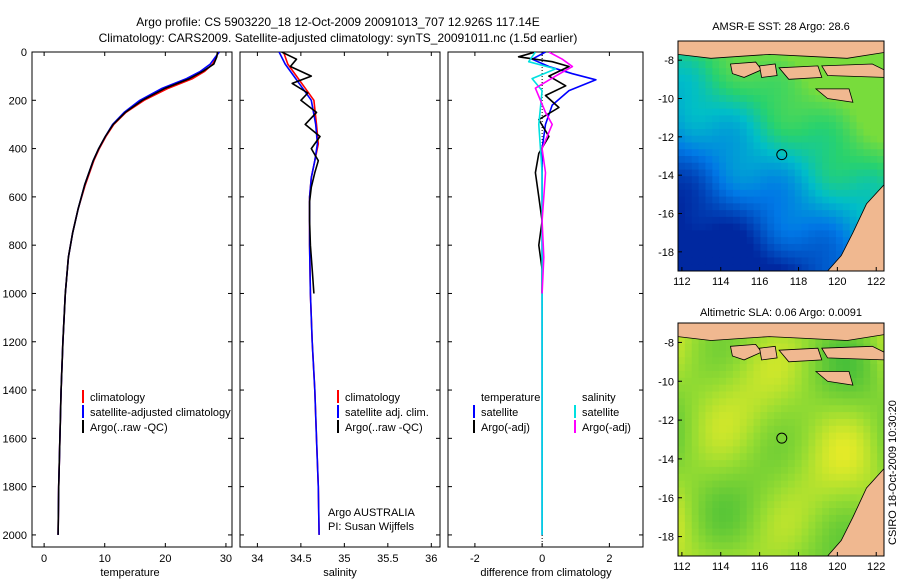 The image size is (900, 580). Describe the element at coordinates (340, 573) in the screenshot. I see `salinity-xlabel: salinity` at that location.